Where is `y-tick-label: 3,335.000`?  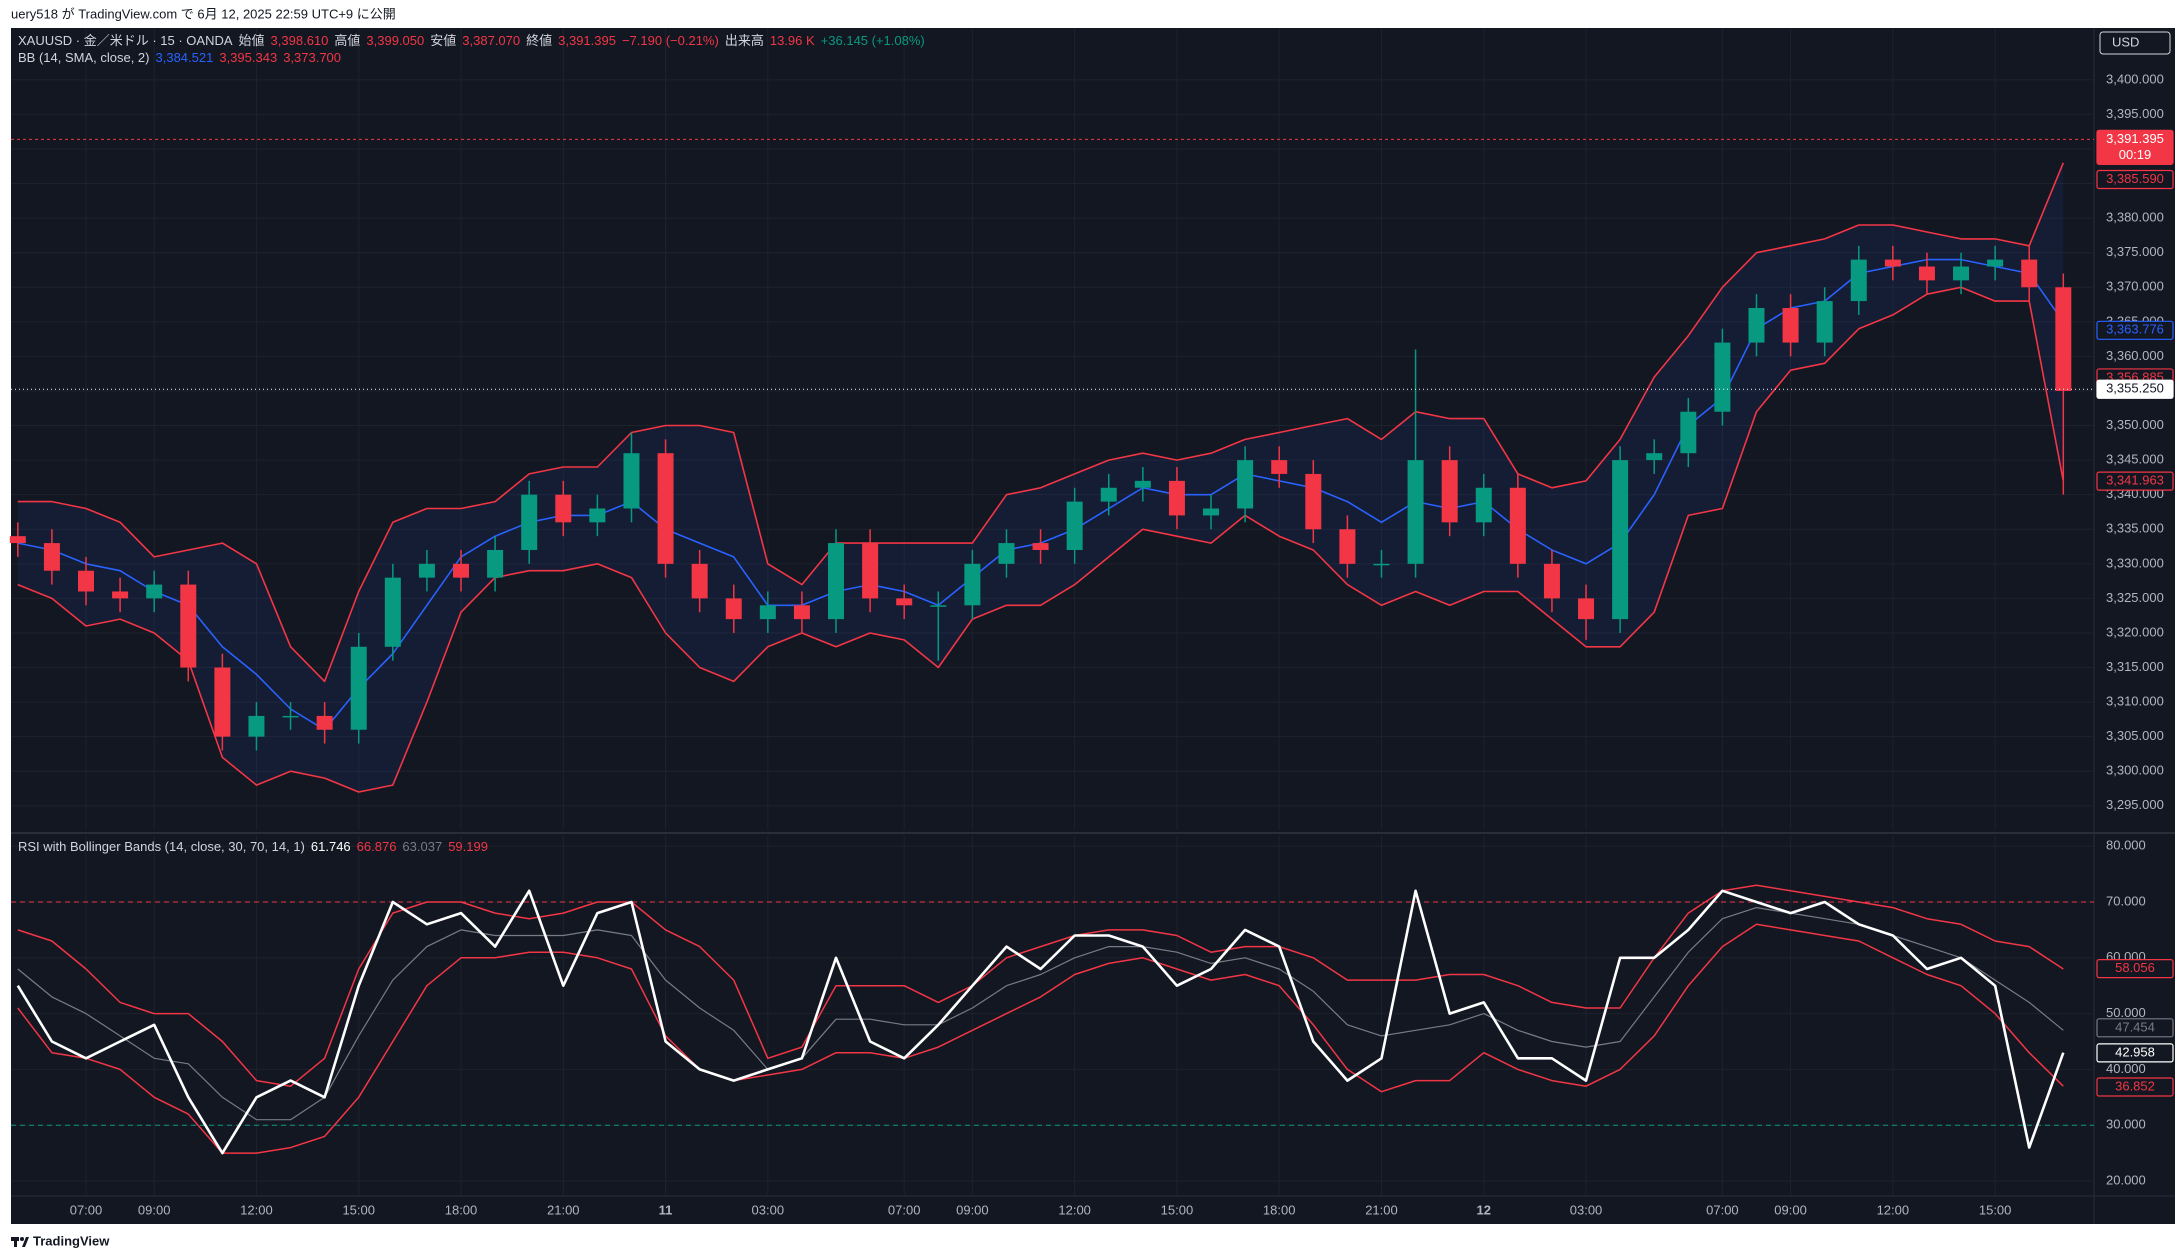 y-tick-label: 3,335.000 is located at coordinates (2135, 528).